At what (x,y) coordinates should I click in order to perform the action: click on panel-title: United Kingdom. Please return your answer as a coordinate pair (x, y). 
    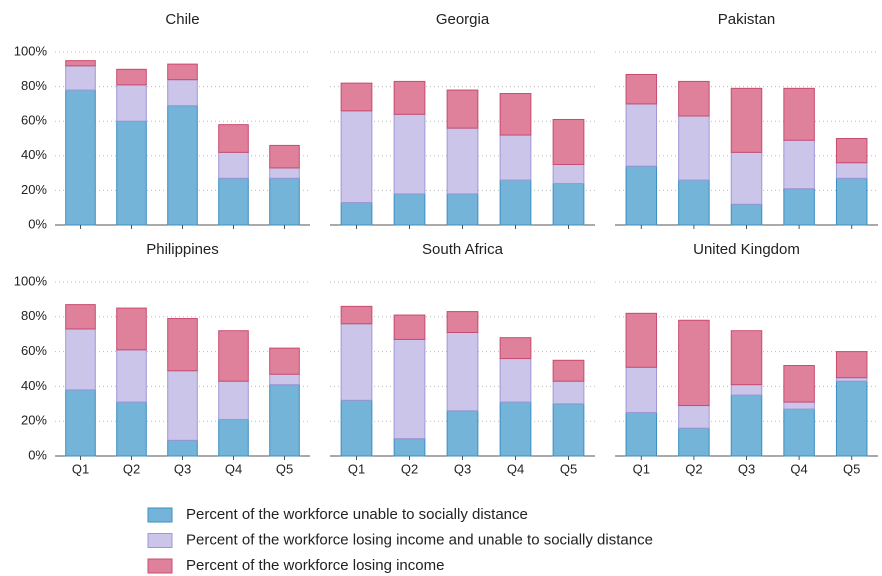
    Looking at the image, I should click on (746, 249).